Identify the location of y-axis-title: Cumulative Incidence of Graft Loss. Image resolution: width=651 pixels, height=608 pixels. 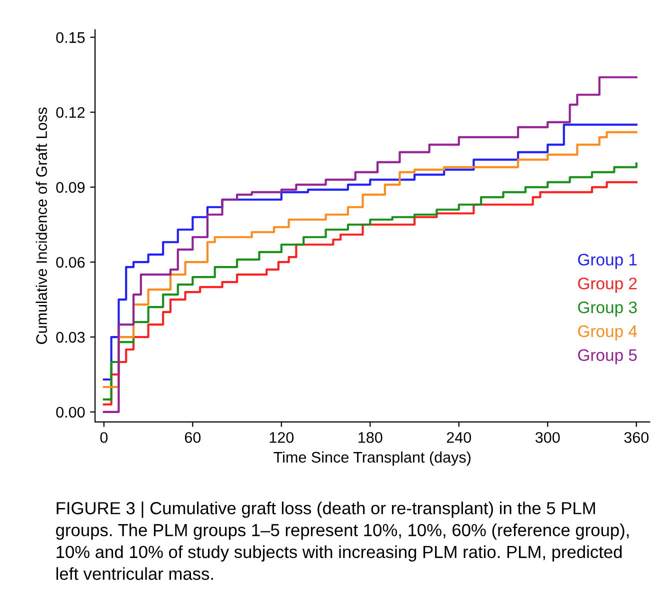
(42, 226).